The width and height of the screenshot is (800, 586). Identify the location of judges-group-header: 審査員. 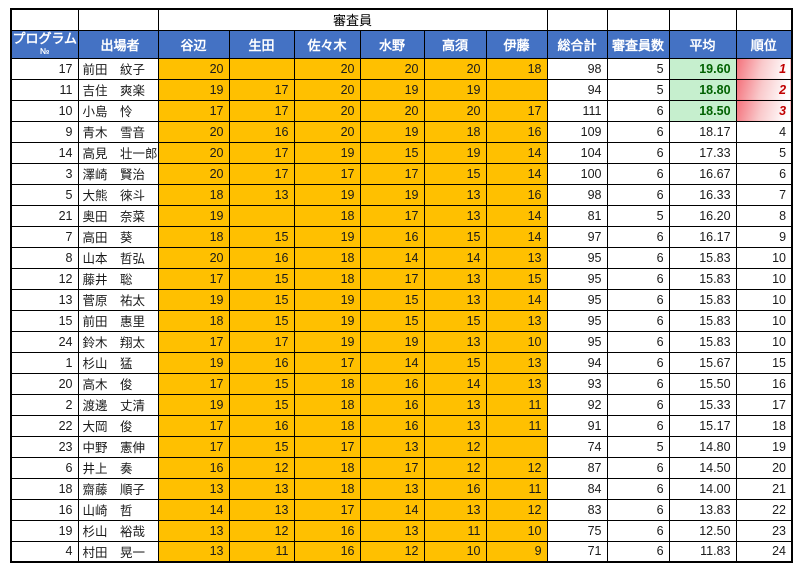
(352, 19).